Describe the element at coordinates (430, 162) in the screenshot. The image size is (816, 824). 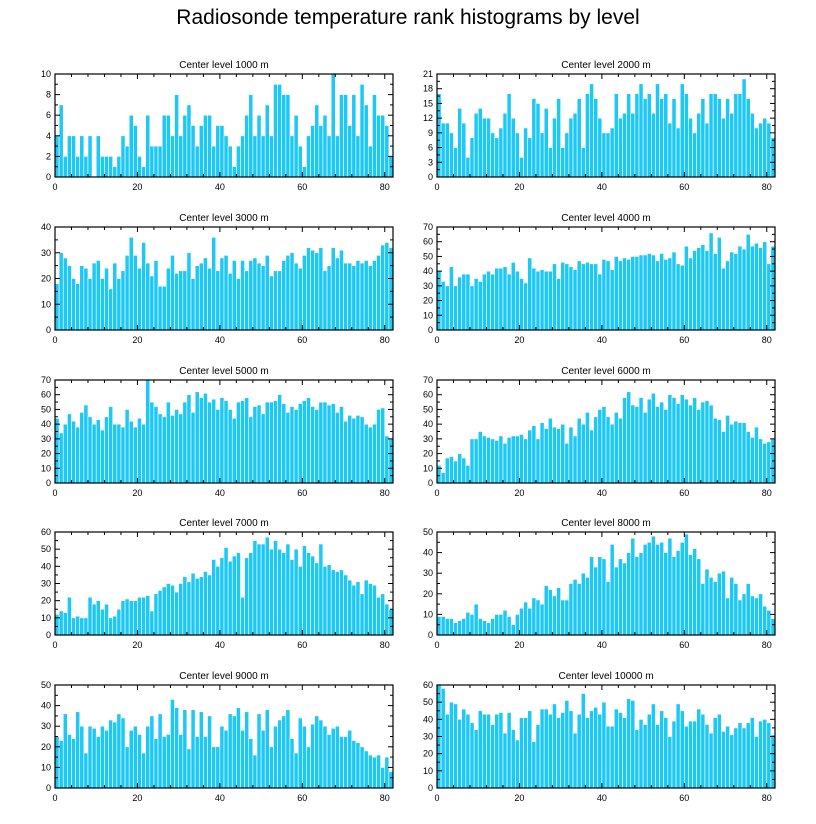
I see `y-tick-label: 3` at that location.